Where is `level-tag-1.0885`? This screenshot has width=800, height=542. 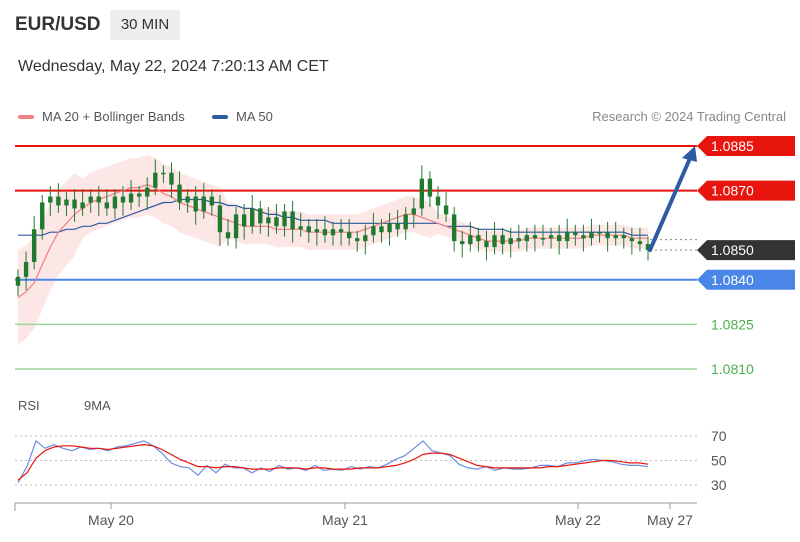
level-tag-1.0885 is located at coordinates (746, 146).